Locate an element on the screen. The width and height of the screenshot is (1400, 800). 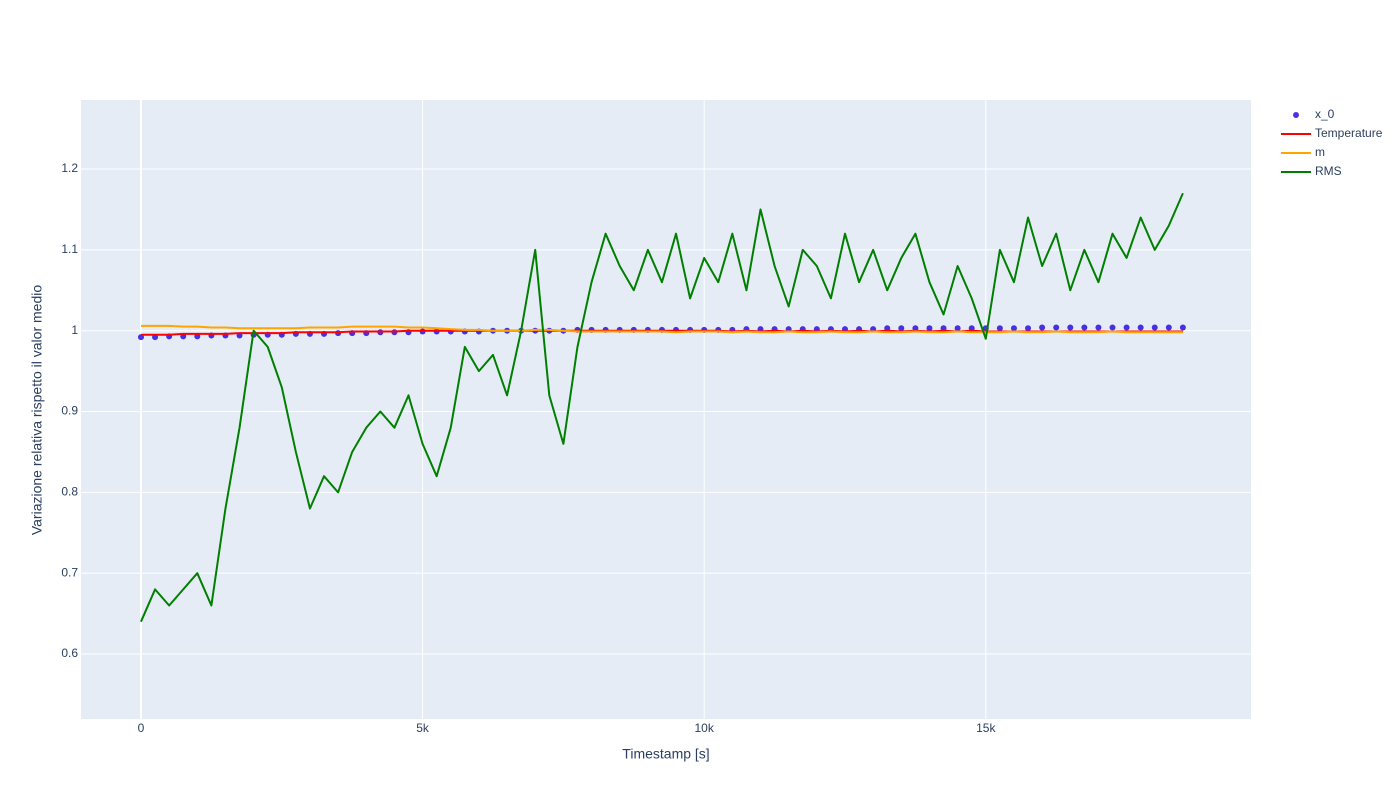
legend-label: m is located at coordinates (1320, 152).